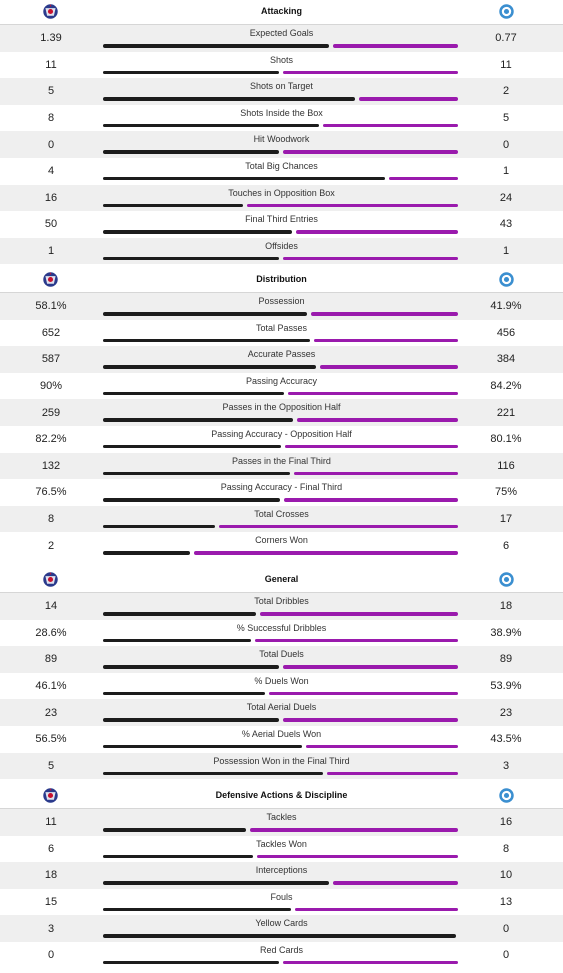 This screenshot has width=563, height=973. What do you see at coordinates (281, 433) in the screenshot?
I see `stat-label: Passing Accuracy - Opposition Half` at bounding box center [281, 433].